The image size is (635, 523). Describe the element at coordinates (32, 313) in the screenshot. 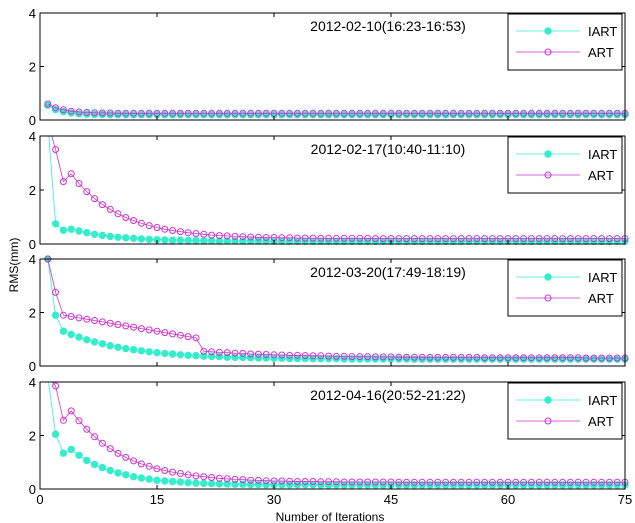

I see `y-tick-label: 2` at that location.